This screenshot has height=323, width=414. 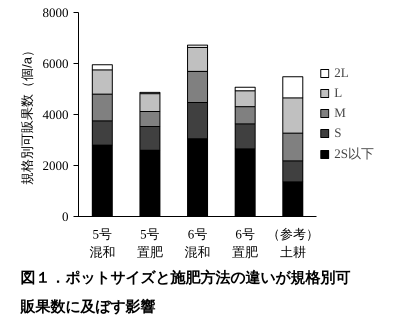 I want to click on x-tick-label: 5号置肥, so click(x=149, y=243).